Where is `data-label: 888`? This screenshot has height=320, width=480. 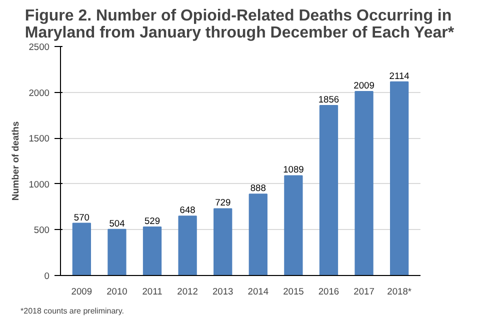
data-label: 888 is located at coordinates (258, 188).